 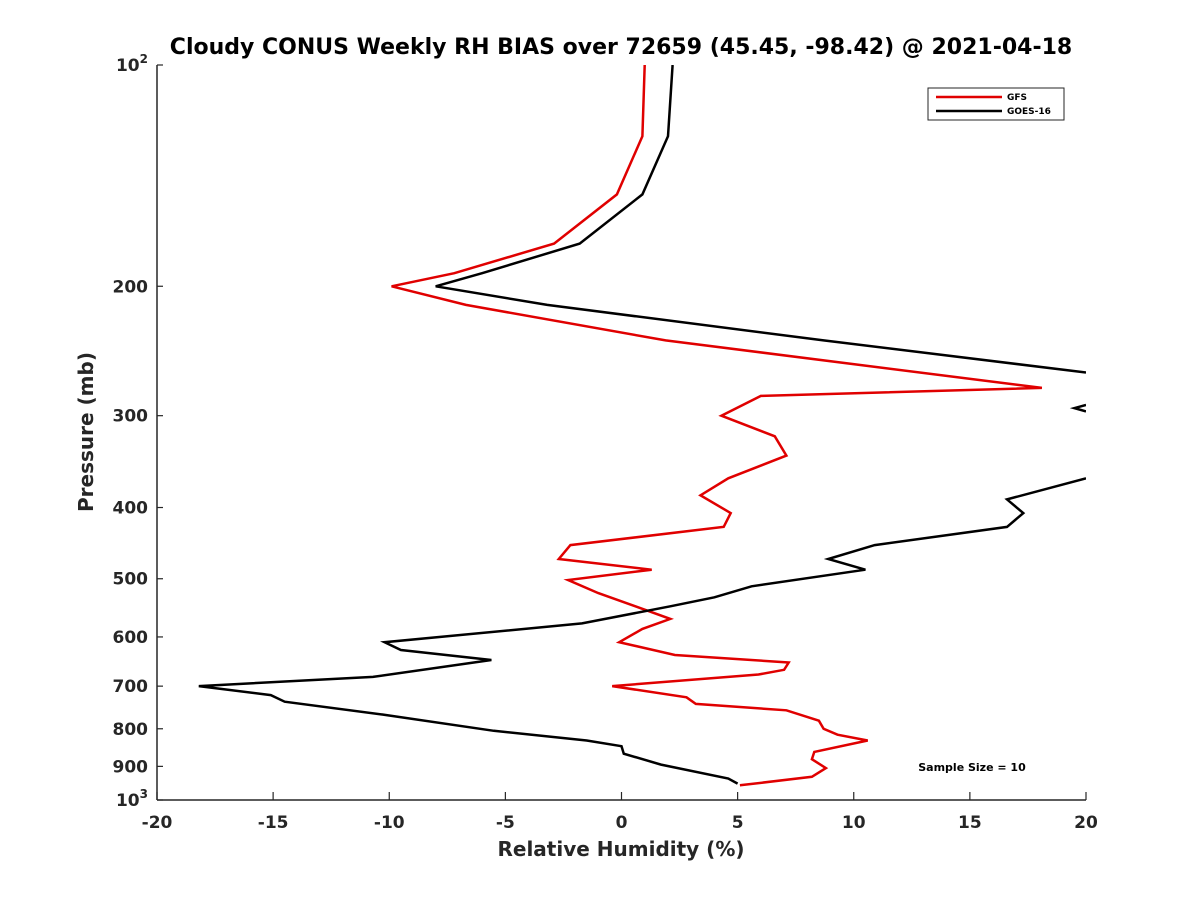 What do you see at coordinates (620, 849) in the screenshot?
I see `x-axis-label: Relative Humidity (%)` at bounding box center [620, 849].